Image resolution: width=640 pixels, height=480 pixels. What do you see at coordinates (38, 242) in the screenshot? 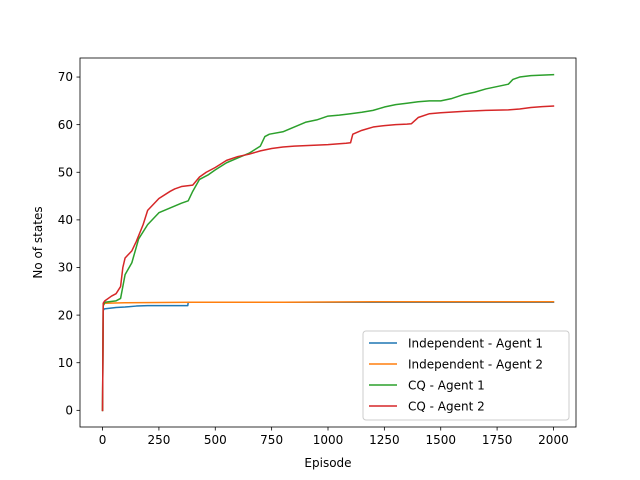
I see `y-axis-label: No of states` at bounding box center [38, 242].